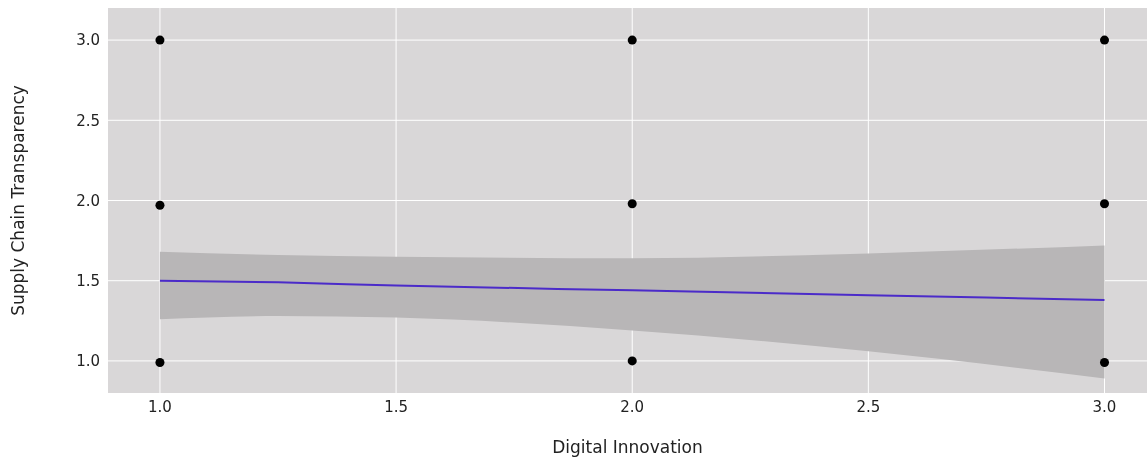 Image resolution: width=1147 pixels, height=463 pixels. I want to click on y-tick-label: 1.0, so click(88, 361).